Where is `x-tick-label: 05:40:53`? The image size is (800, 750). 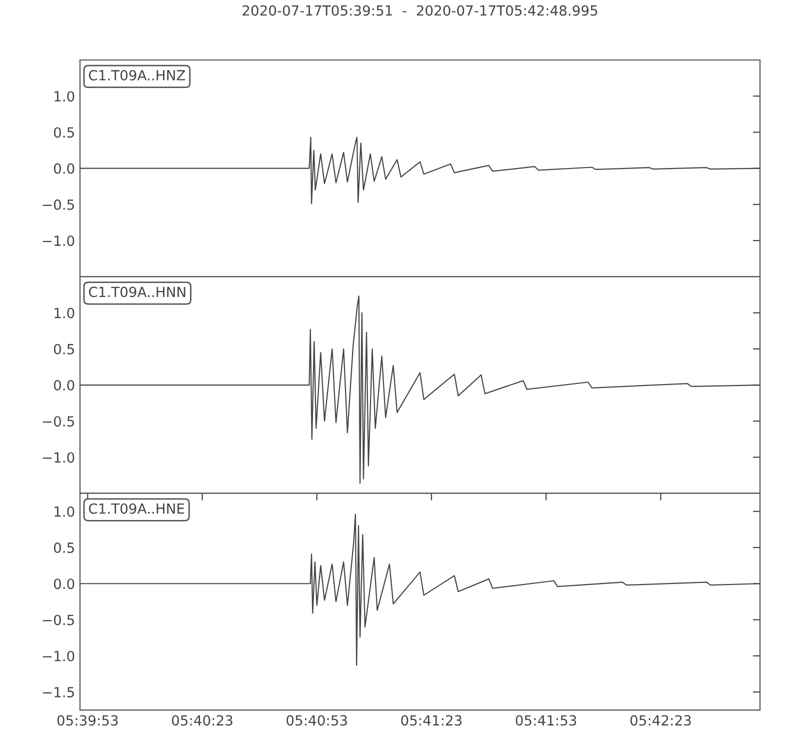 x-tick-label: 05:40:53 is located at coordinates (316, 720).